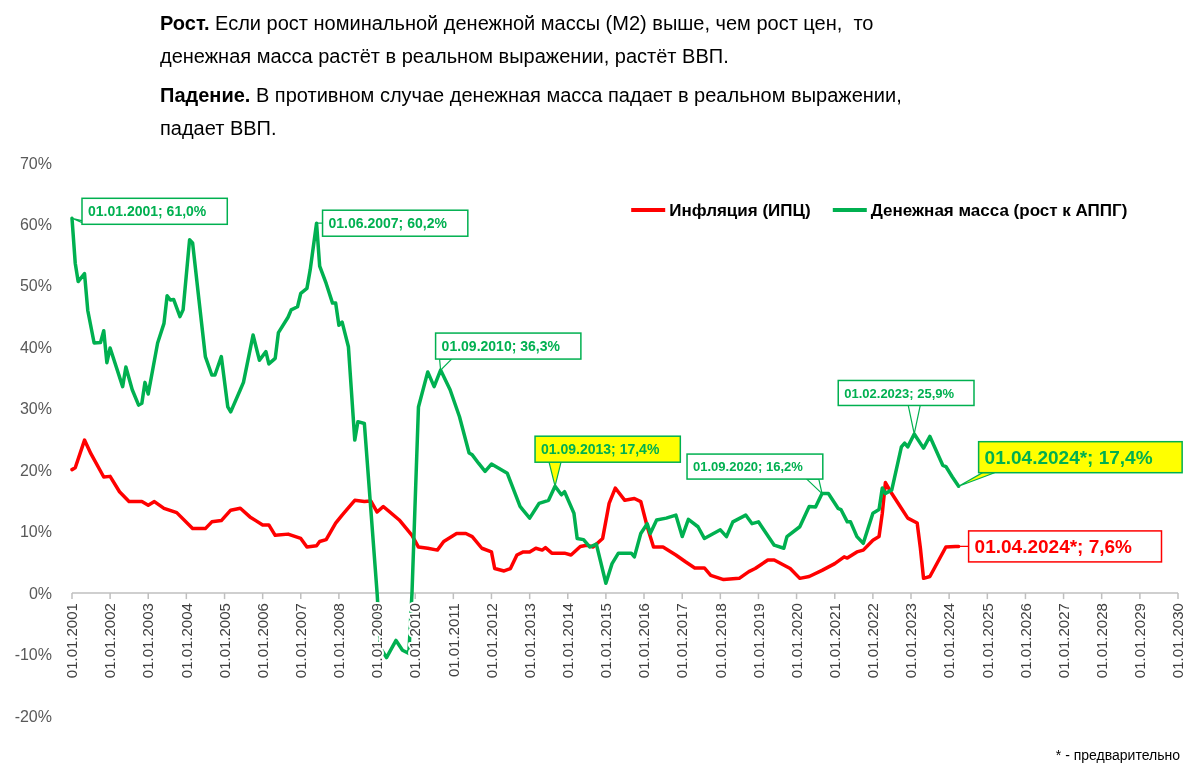 The width and height of the screenshot is (1200, 784). Describe the element at coordinates (748, 467) in the screenshot. I see `annotation: 01.09.2020; 16,2%` at that location.